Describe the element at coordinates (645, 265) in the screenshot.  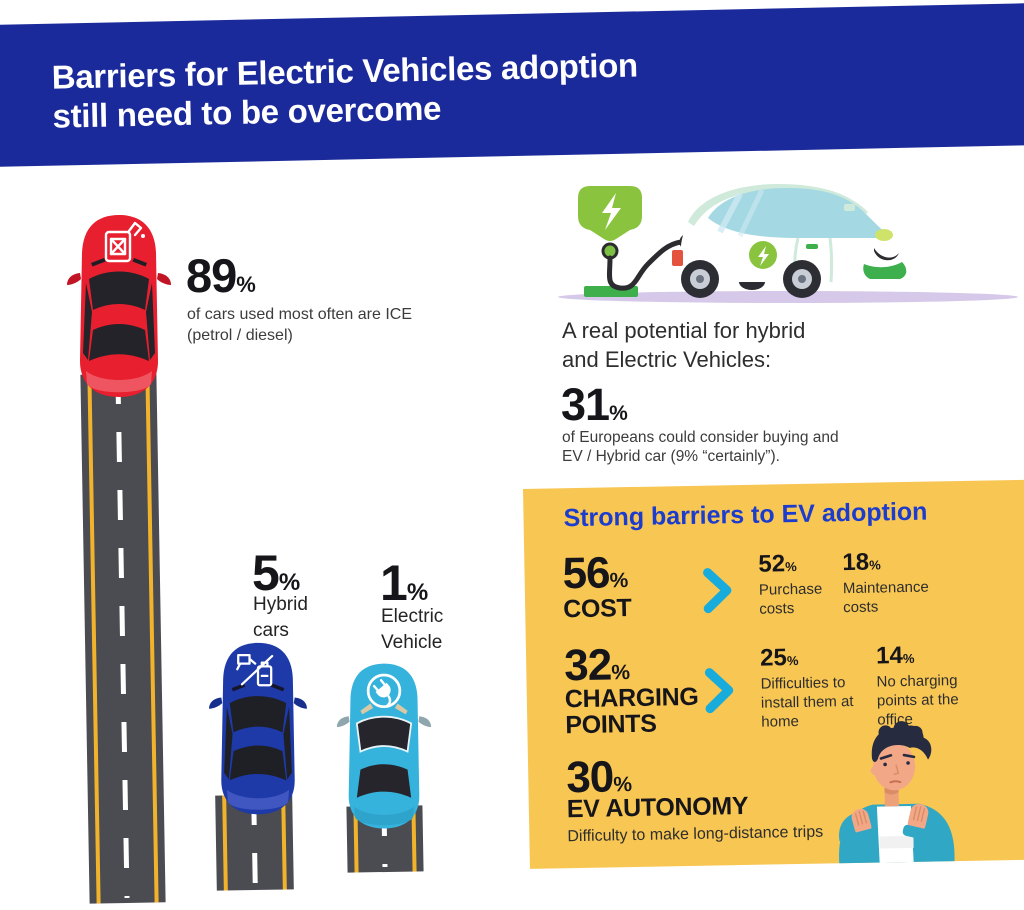
I see `charging-cable` at that location.